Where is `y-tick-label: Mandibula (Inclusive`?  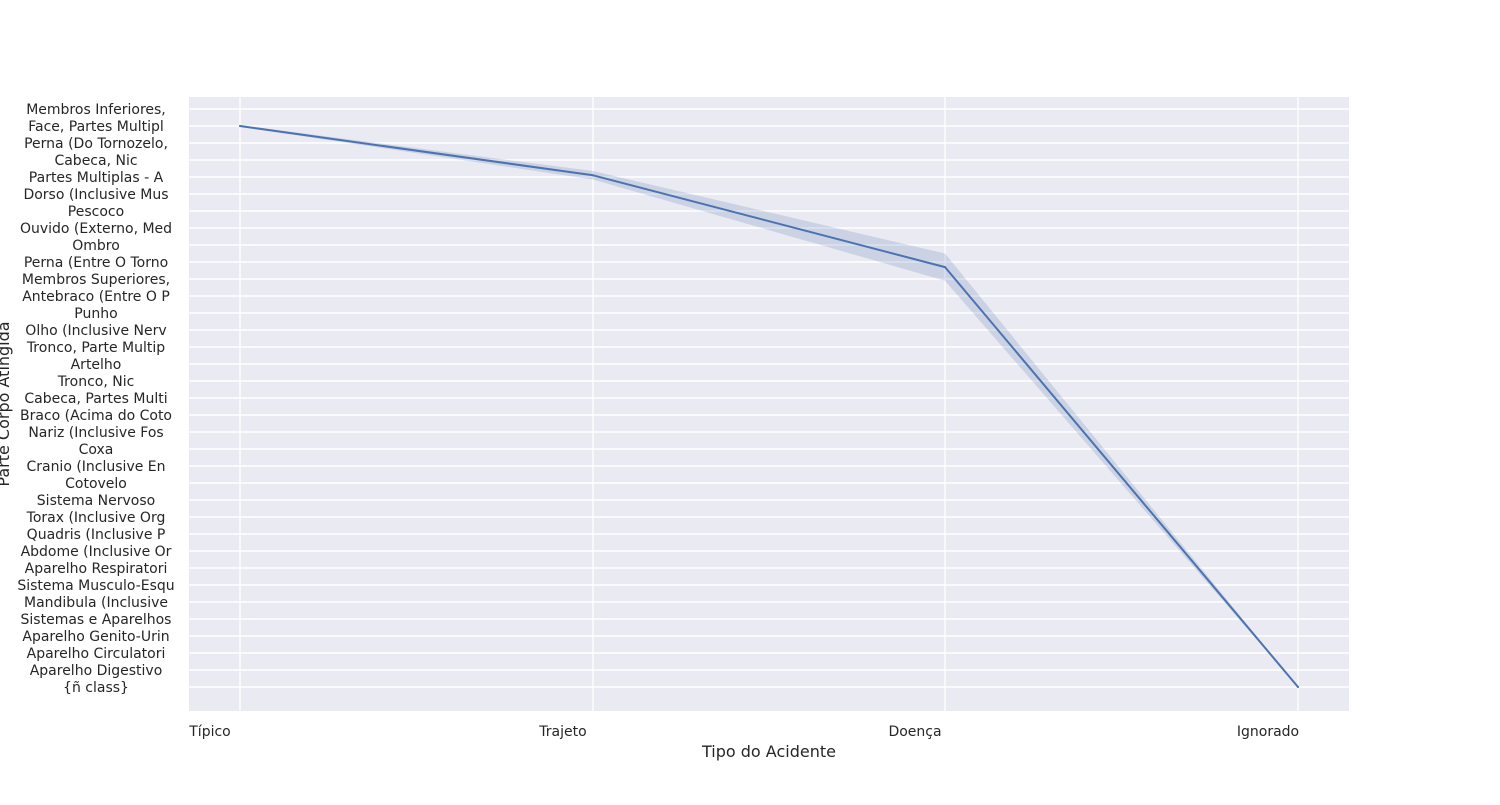 y-tick-label: Mandibula (Inclusive is located at coordinates (96, 603).